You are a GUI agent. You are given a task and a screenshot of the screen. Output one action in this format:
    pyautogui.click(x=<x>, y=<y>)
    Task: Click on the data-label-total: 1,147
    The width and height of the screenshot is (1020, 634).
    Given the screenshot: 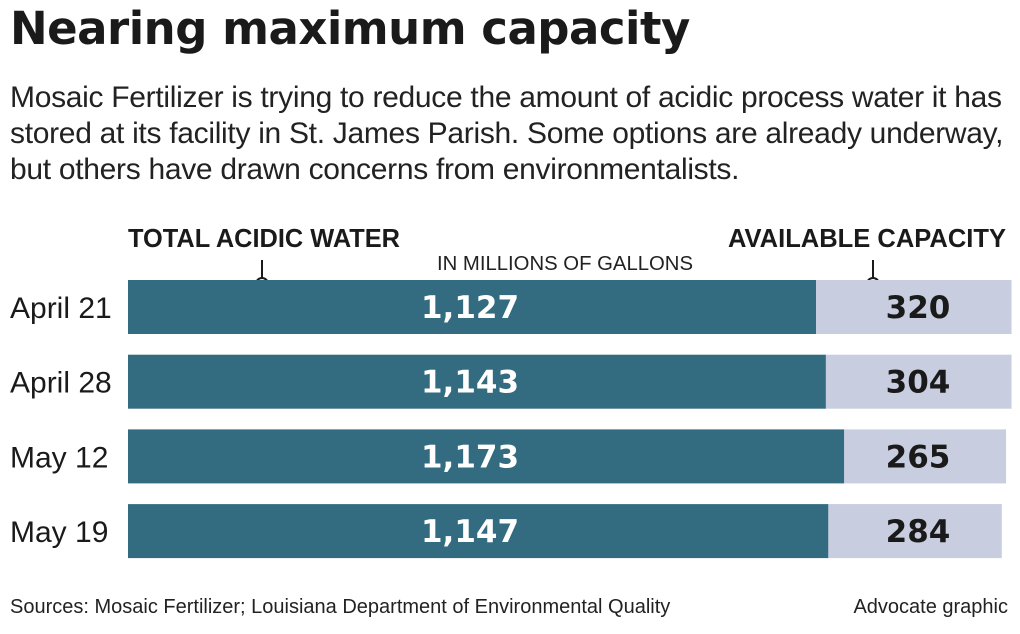 What is the action you would take?
    pyautogui.click(x=470, y=532)
    